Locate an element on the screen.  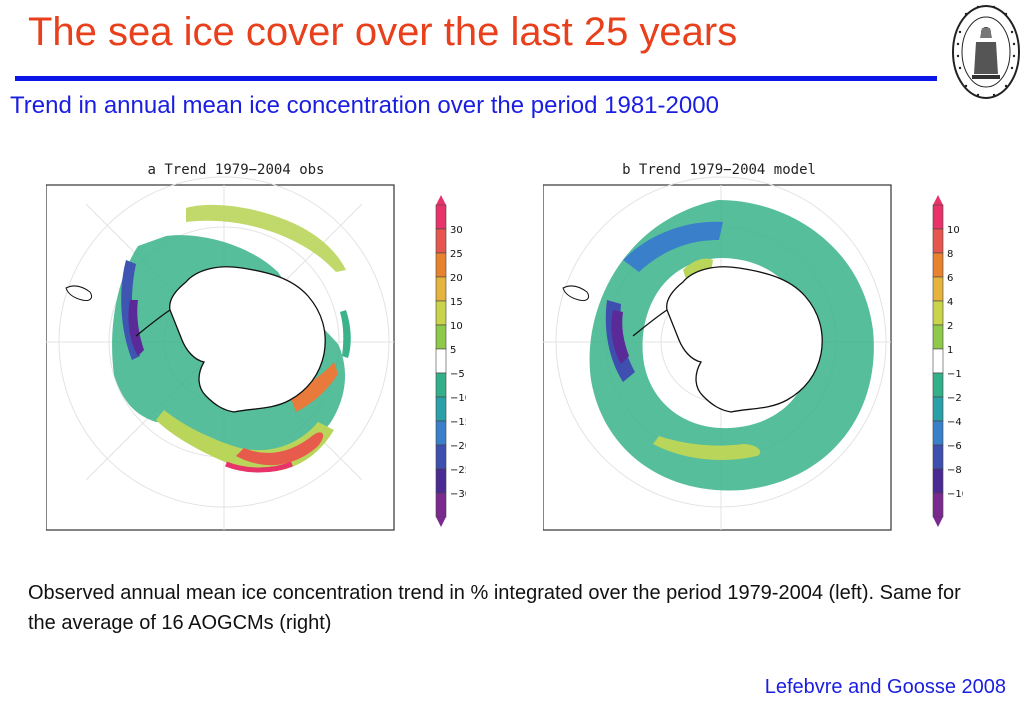
colorbar-tick-label: −5 is located at coordinates (457, 374).